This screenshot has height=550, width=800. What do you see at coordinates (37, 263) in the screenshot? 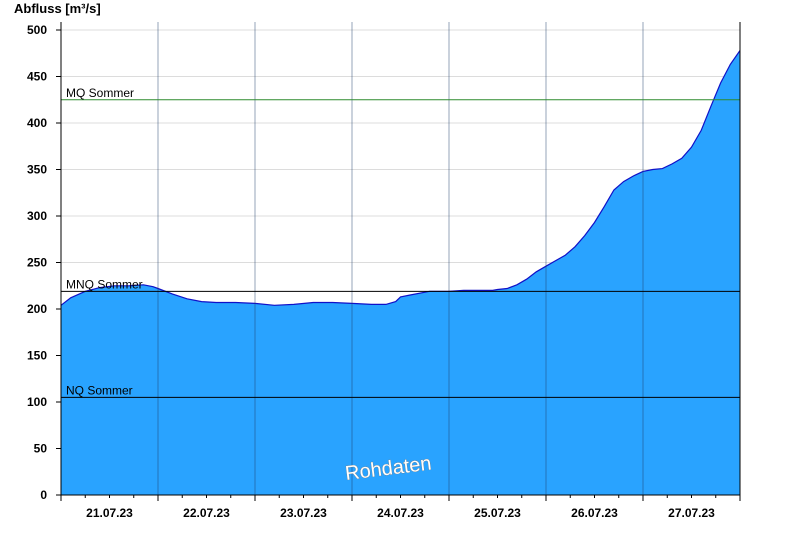
I see `y-tick-label-250: 250` at bounding box center [37, 263].